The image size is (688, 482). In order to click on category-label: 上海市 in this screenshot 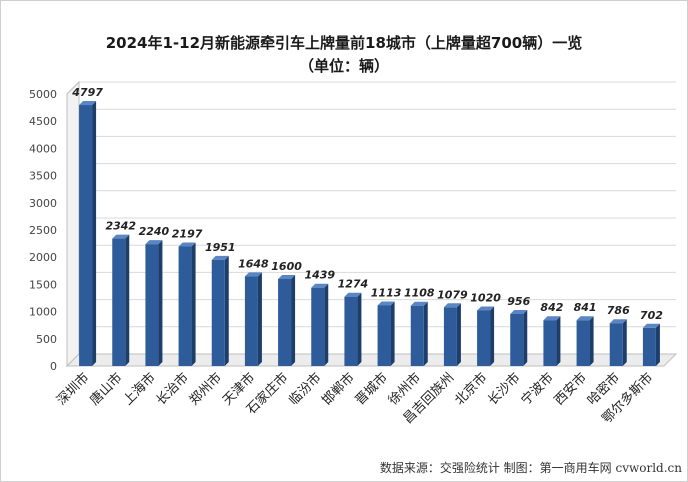, I will do `click(139, 389)`.